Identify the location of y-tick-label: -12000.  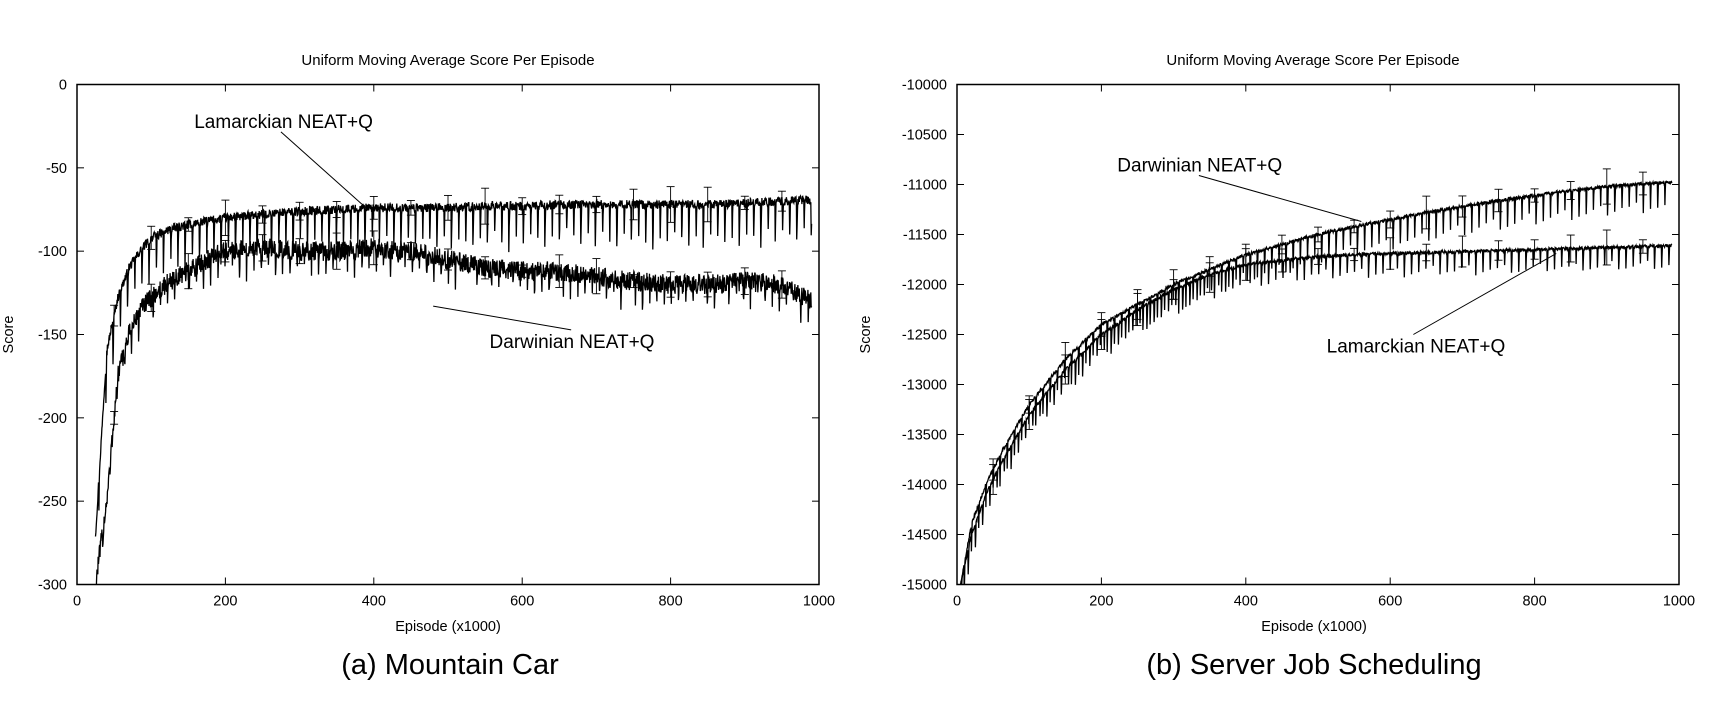
(924, 286).